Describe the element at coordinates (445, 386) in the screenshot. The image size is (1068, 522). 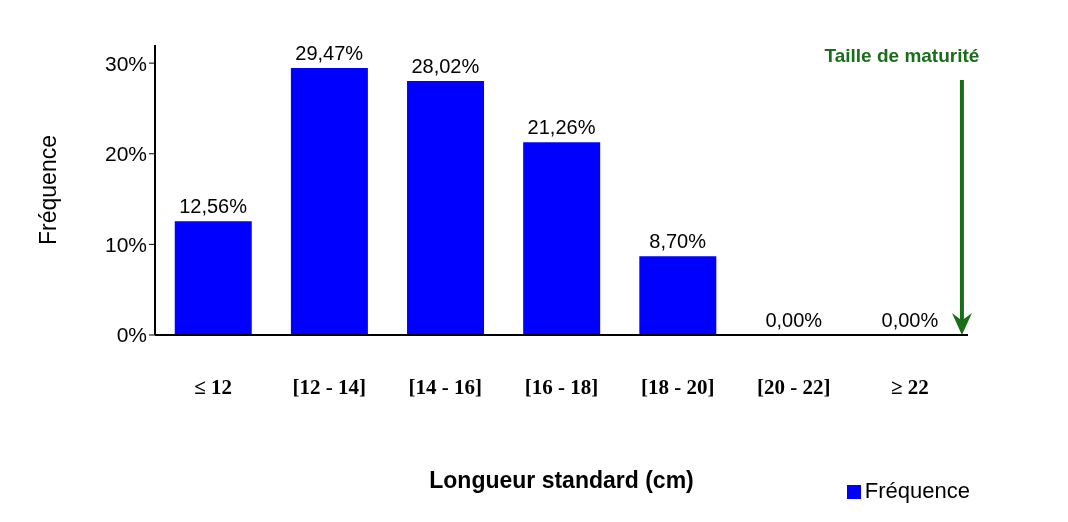
I see `x-tick-label: [14 - 16]` at that location.